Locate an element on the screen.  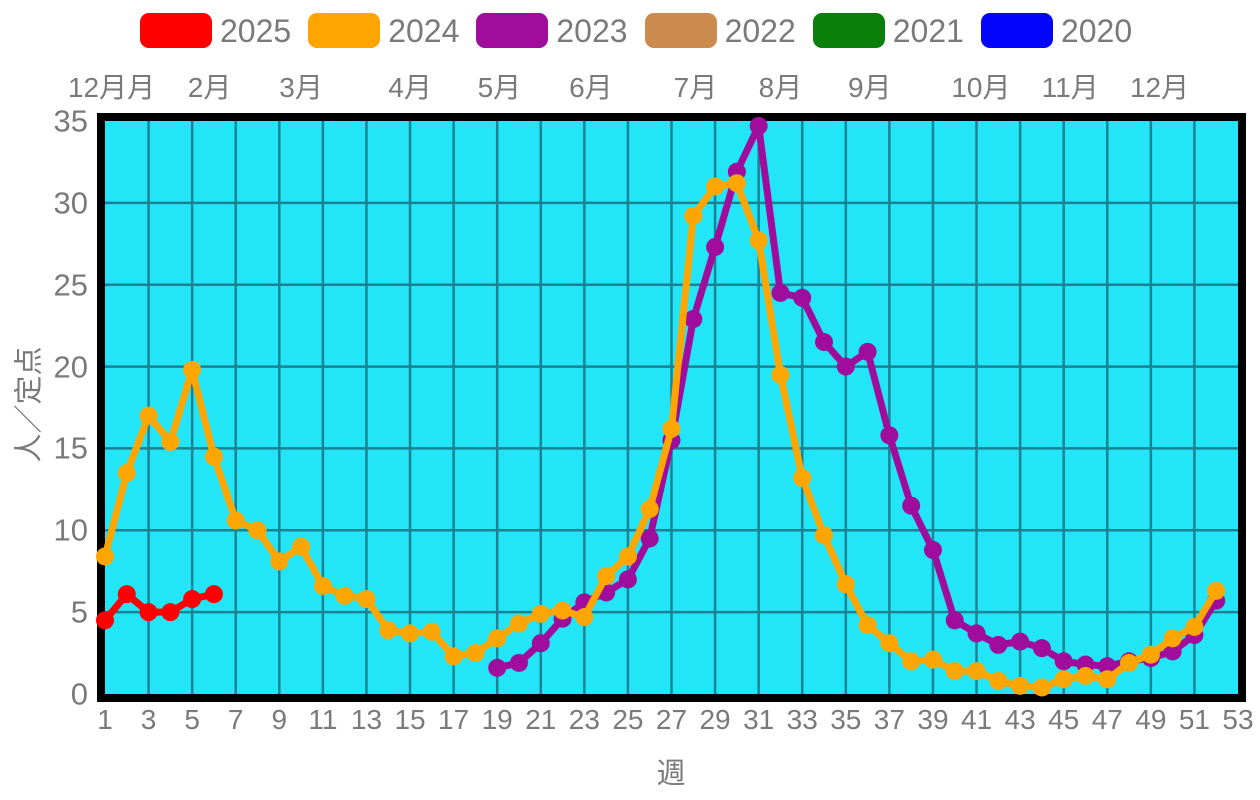
data-point-2025-w5 is located at coordinates (192, 599).